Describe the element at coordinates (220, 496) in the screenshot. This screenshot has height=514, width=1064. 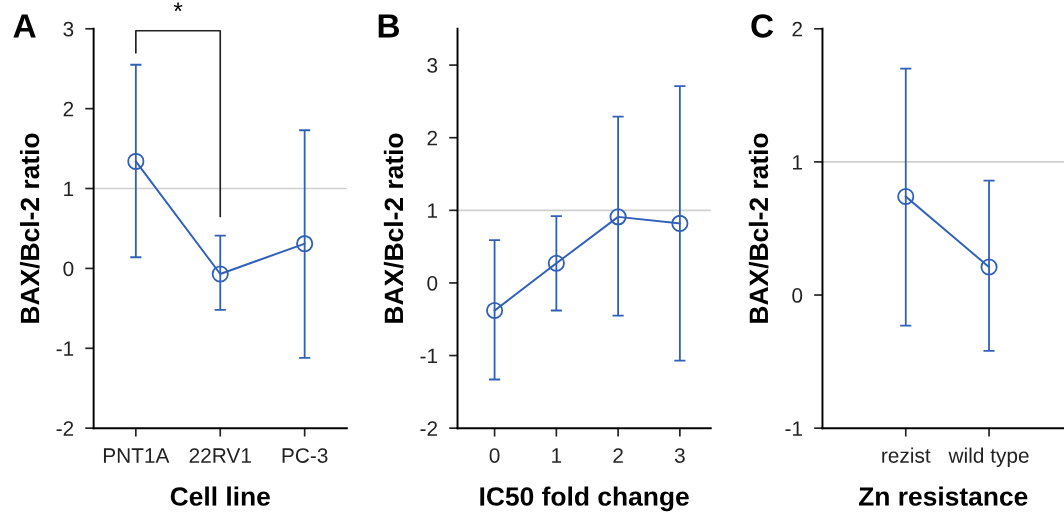
I see `x-axis-title: Cell line` at that location.